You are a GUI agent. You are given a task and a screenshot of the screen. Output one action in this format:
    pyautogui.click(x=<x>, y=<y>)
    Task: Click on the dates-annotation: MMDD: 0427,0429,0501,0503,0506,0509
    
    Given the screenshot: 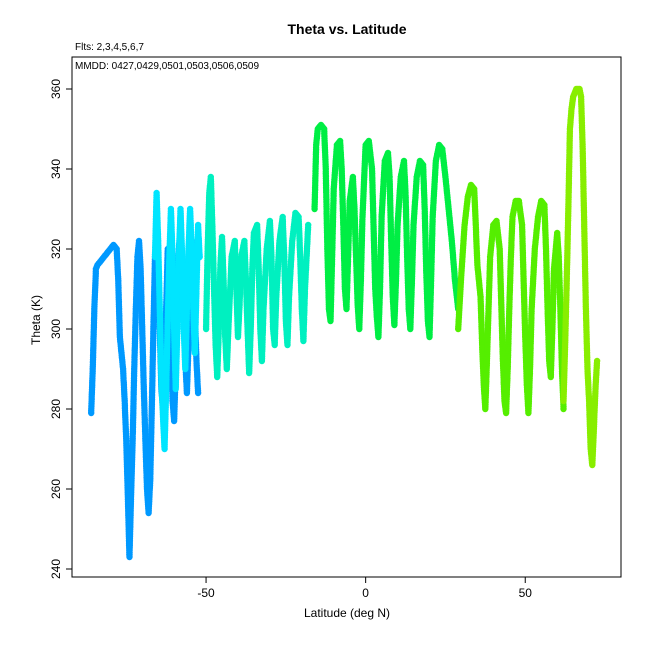 What is the action you would take?
    pyautogui.click(x=167, y=66)
    